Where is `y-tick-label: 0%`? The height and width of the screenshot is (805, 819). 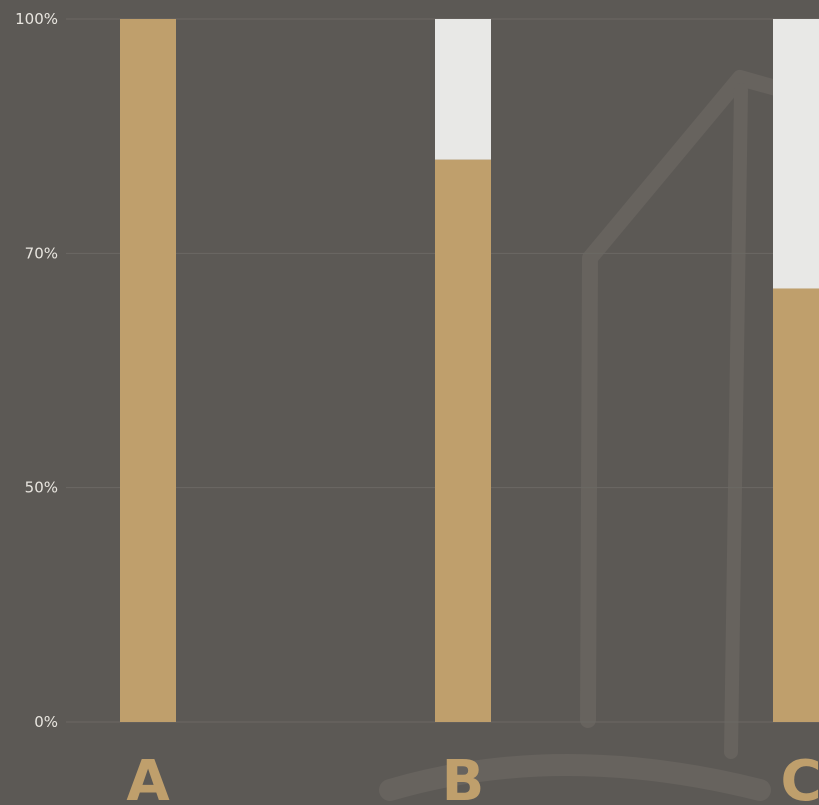
y-tick-label: 0% is located at coordinates (46, 722).